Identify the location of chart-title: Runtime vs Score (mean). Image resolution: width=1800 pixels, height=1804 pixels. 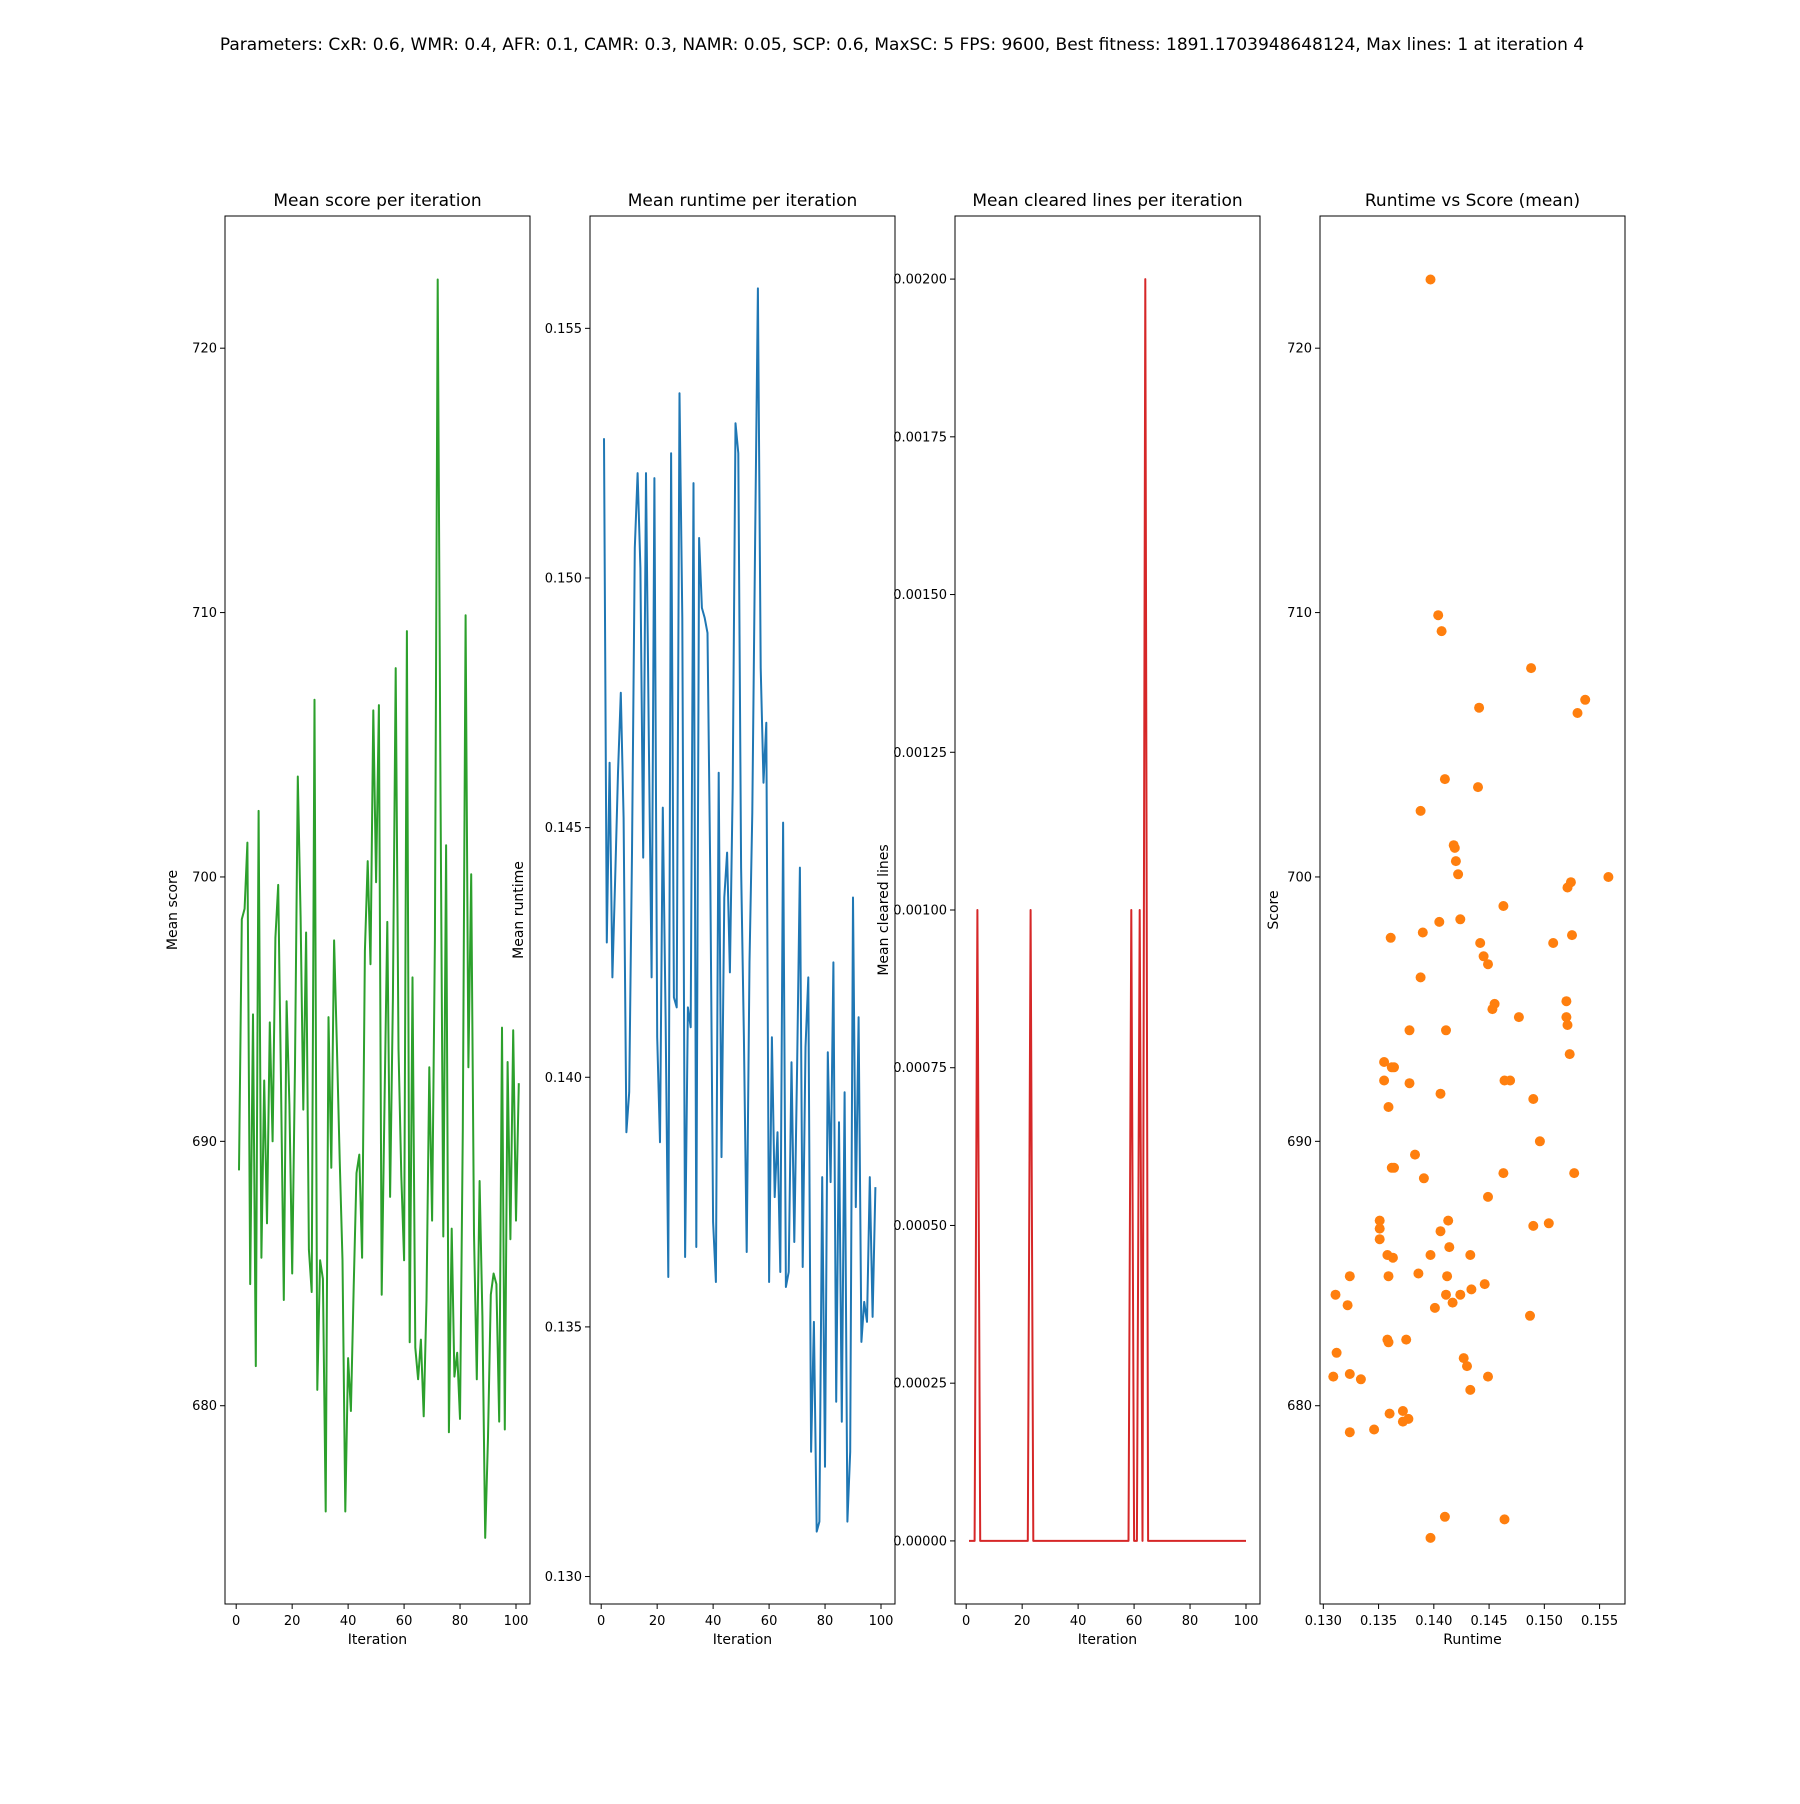
(1472, 201).